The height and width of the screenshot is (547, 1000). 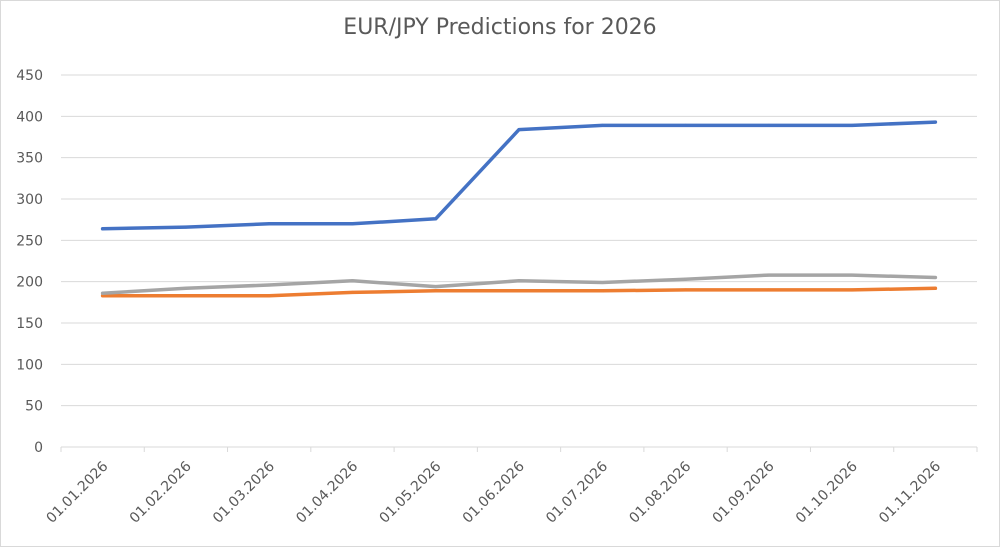 What do you see at coordinates (29, 324) in the screenshot?
I see `y-tick-label: 150` at bounding box center [29, 324].